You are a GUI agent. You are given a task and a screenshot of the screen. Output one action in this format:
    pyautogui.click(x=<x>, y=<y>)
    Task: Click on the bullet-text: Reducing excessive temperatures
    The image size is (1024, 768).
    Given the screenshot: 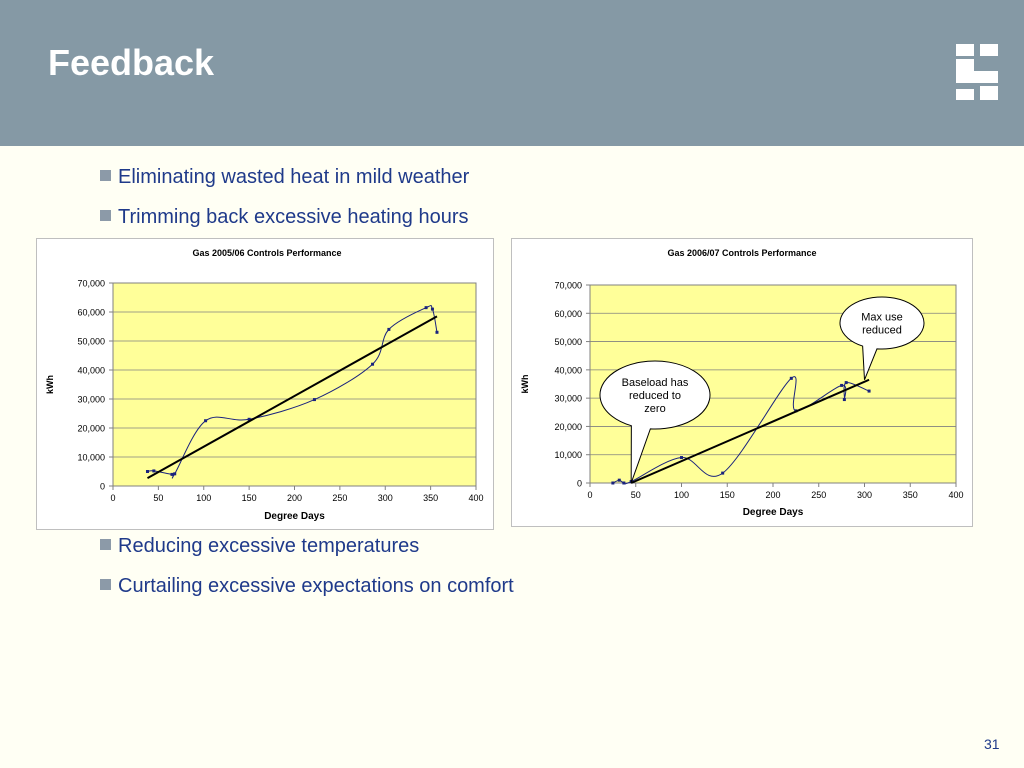 What is the action you would take?
    pyautogui.click(x=269, y=546)
    